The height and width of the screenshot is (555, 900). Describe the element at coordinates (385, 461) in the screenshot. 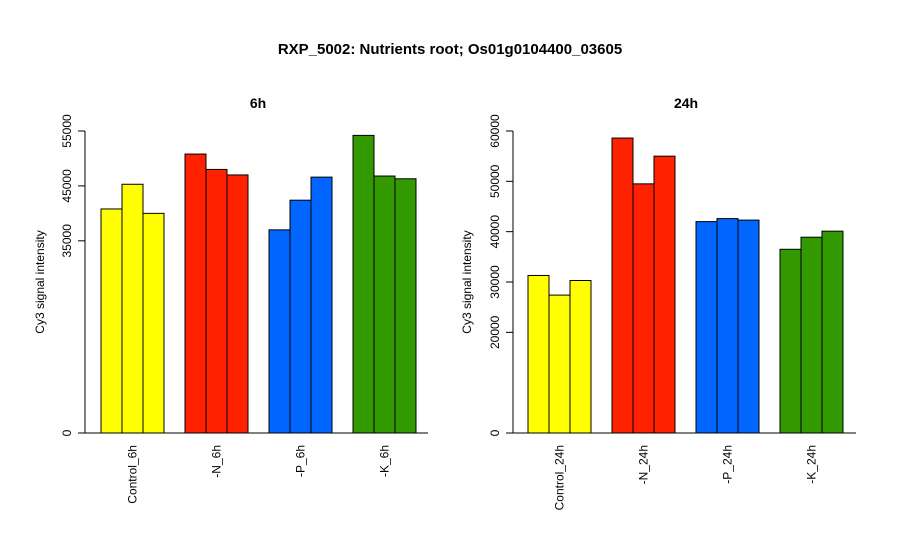

I see `x-category-label--K_6h: -K_6h` at that location.